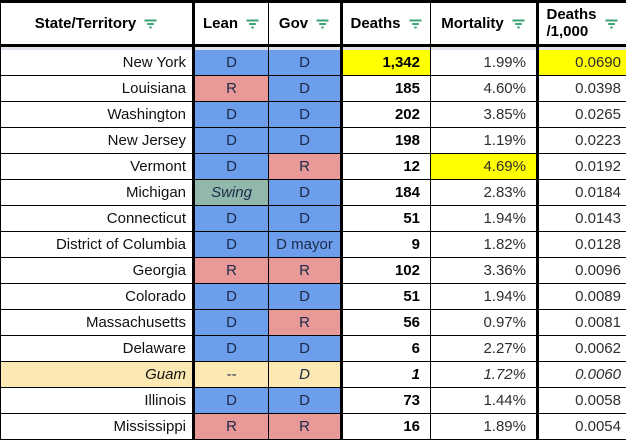  What do you see at coordinates (484, 426) in the screenshot?
I see `cell-mortality: 1.89%` at bounding box center [484, 426].